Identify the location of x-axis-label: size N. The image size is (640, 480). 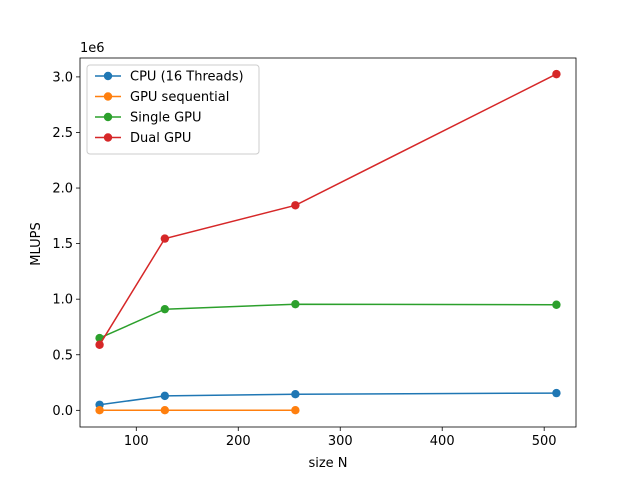
(327, 463).